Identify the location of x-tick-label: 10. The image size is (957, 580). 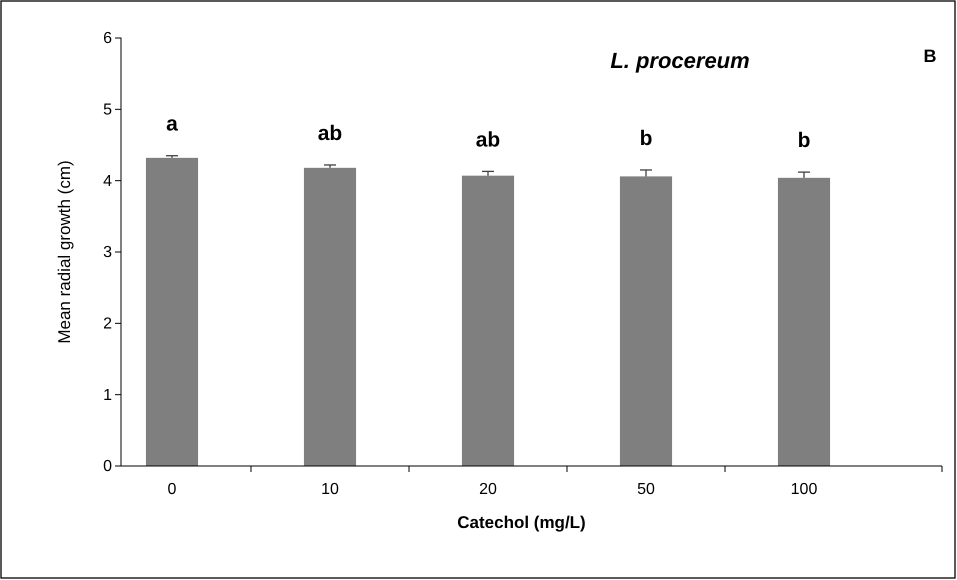
(330, 489).